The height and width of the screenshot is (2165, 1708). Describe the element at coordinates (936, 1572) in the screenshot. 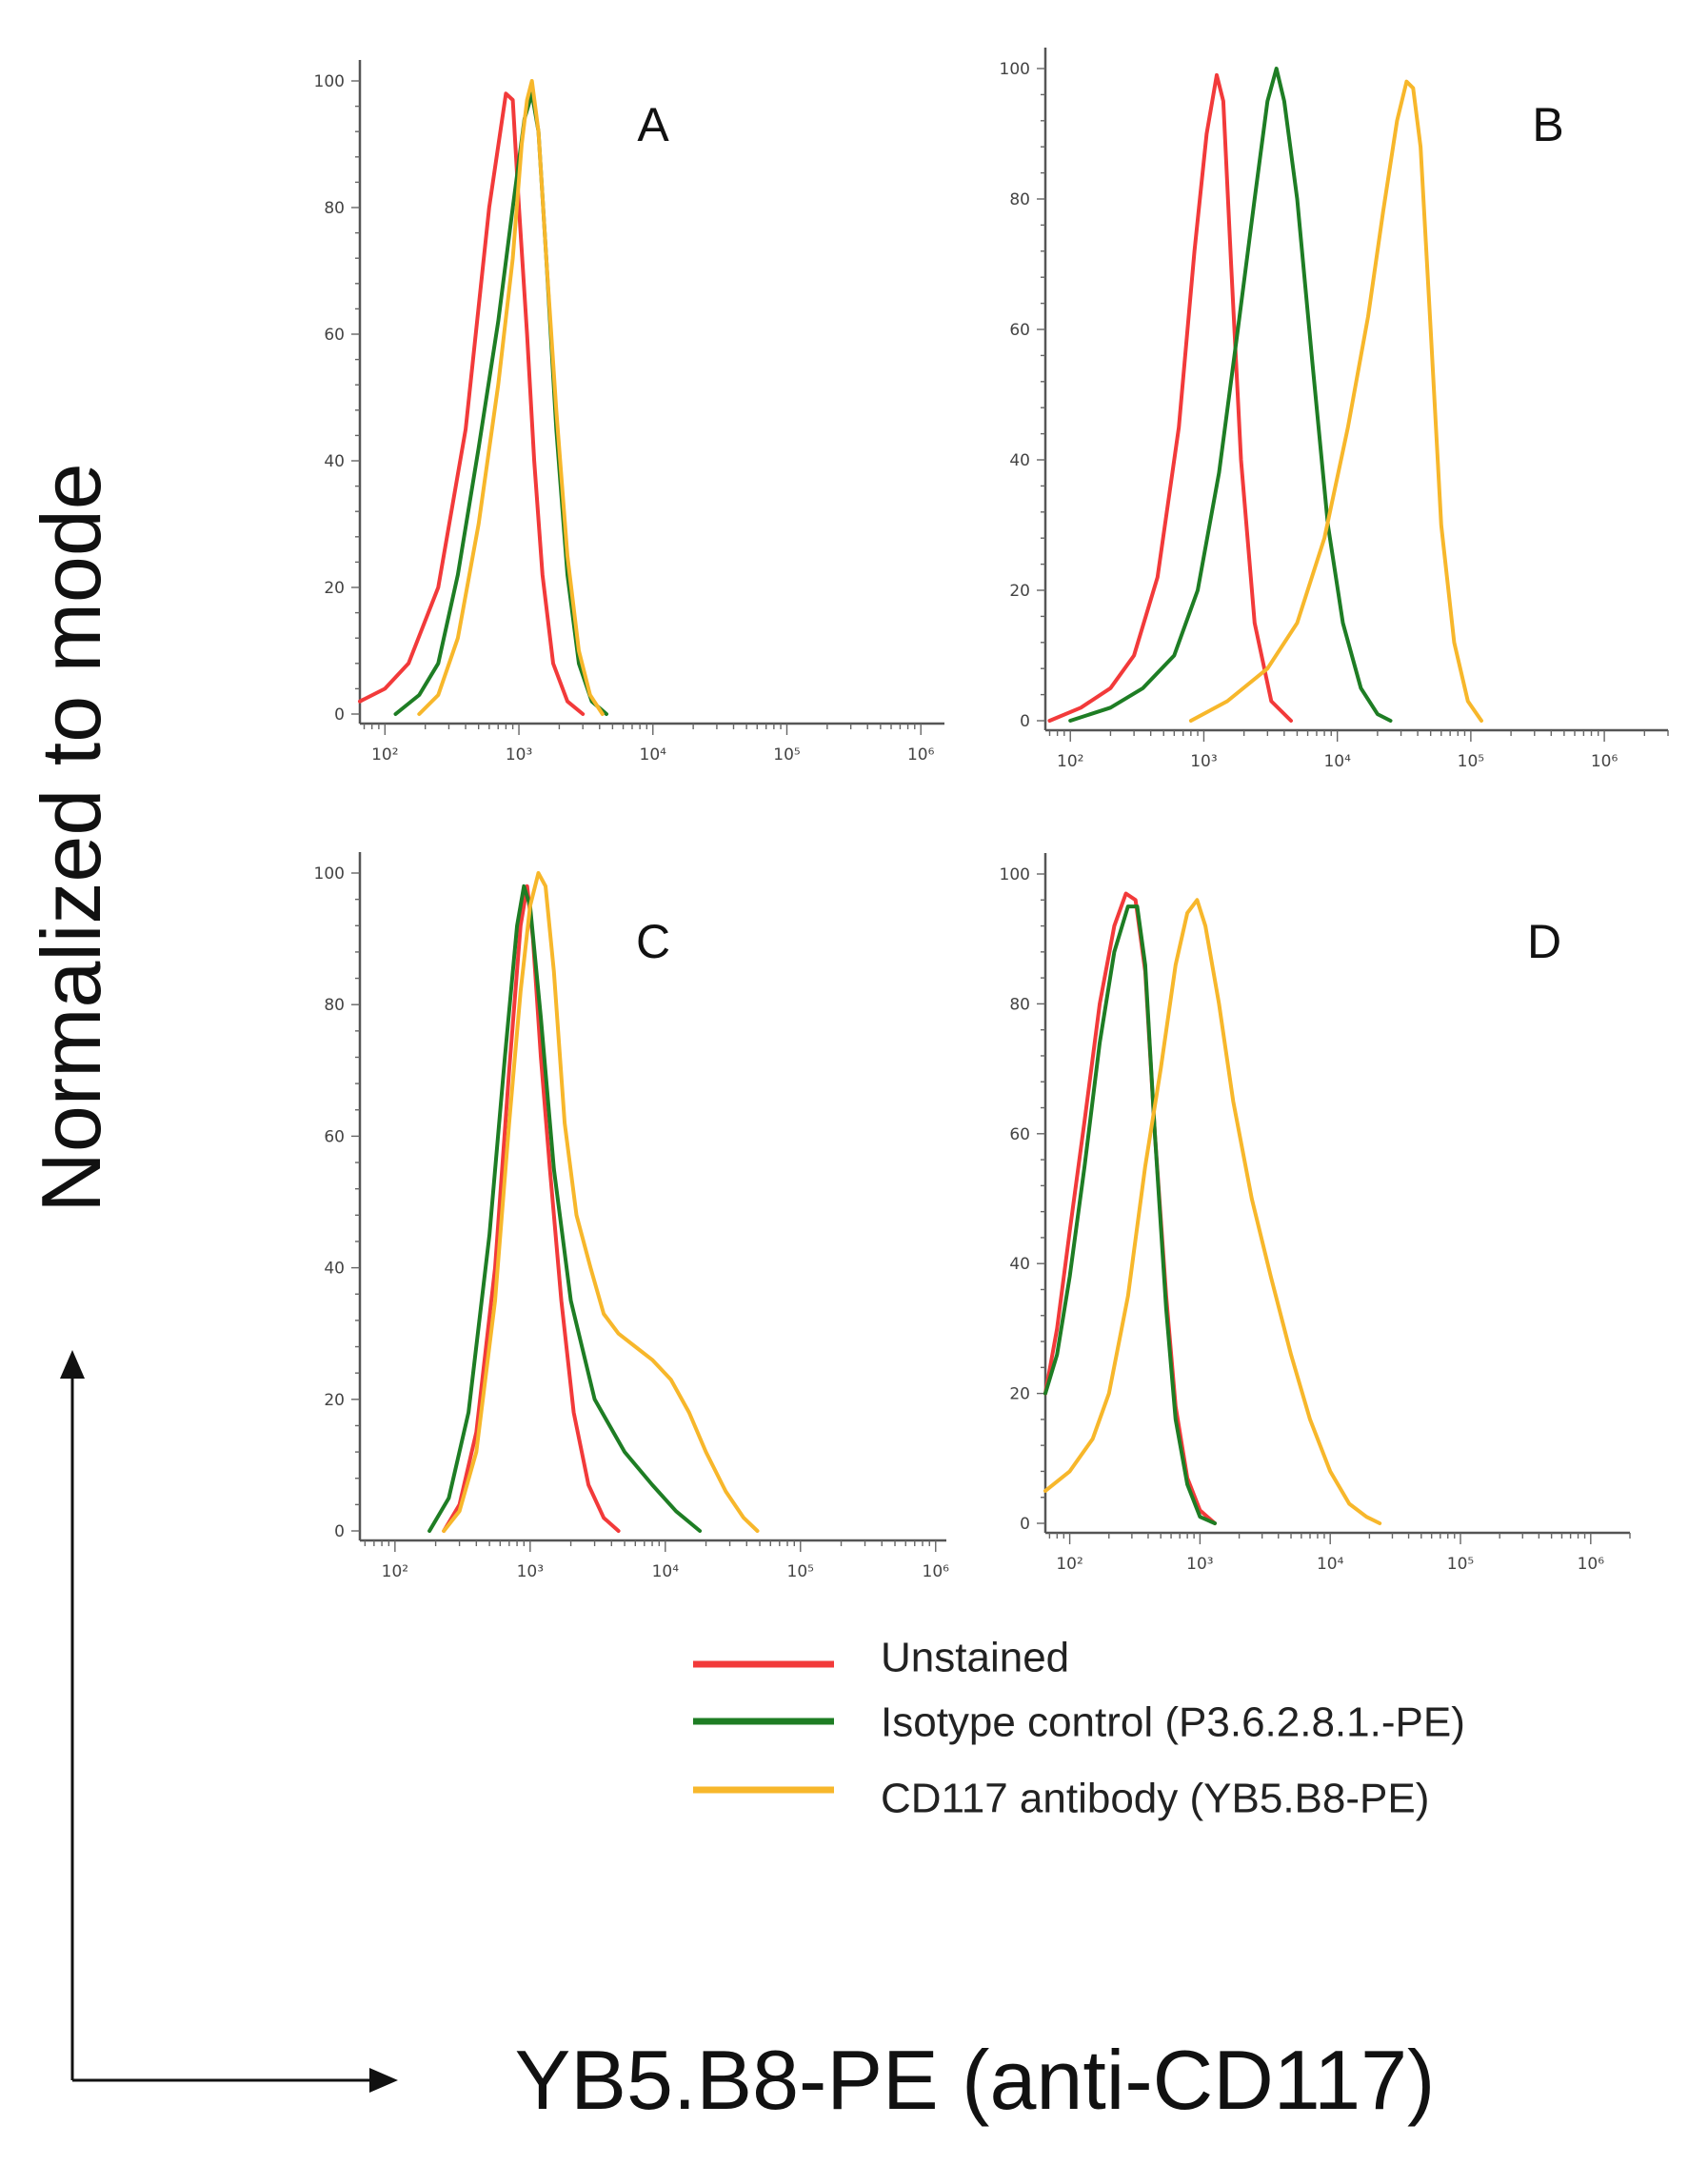

I see `panel-c-xtick-label-4: 10⁶` at that location.